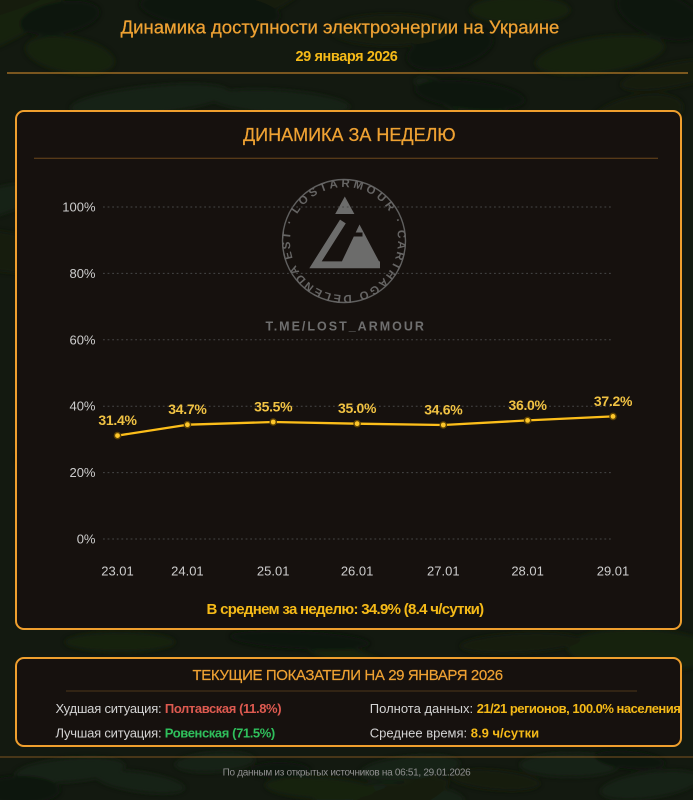 The height and width of the screenshot is (800, 693). I want to click on svg-text: 34.6%, so click(443, 410).